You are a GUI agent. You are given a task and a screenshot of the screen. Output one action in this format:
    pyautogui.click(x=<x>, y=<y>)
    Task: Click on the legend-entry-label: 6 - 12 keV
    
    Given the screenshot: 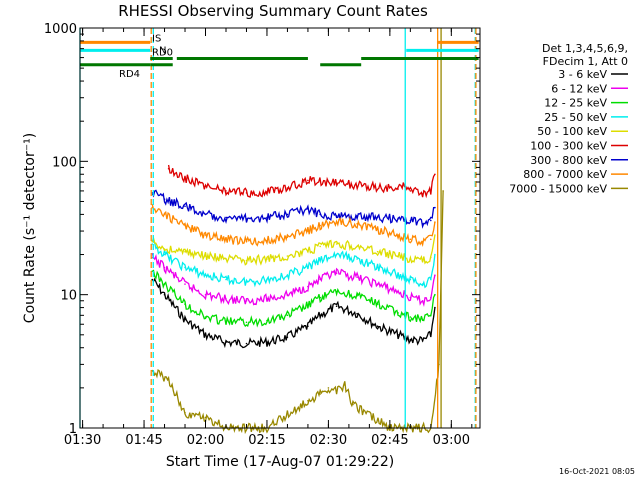 What is the action you would take?
    pyautogui.click(x=579, y=88)
    